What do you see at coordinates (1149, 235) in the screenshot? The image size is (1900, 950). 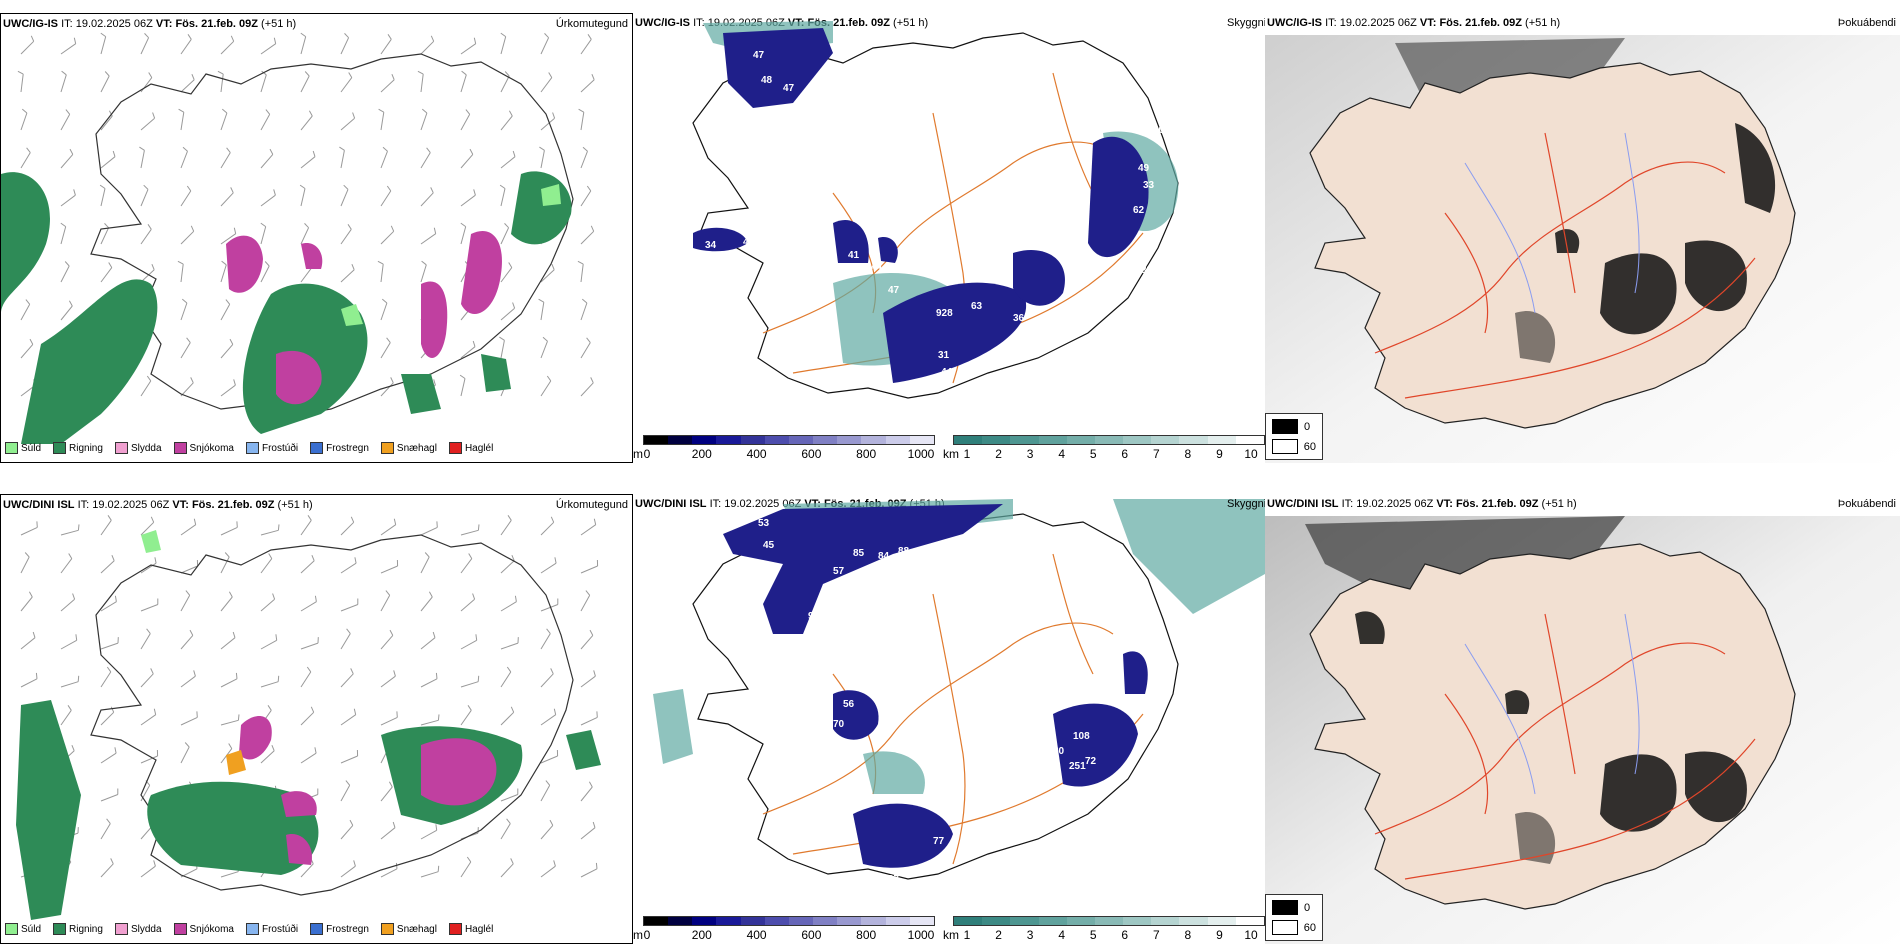 I see `ceiling-value-label: 33` at bounding box center [1149, 235].